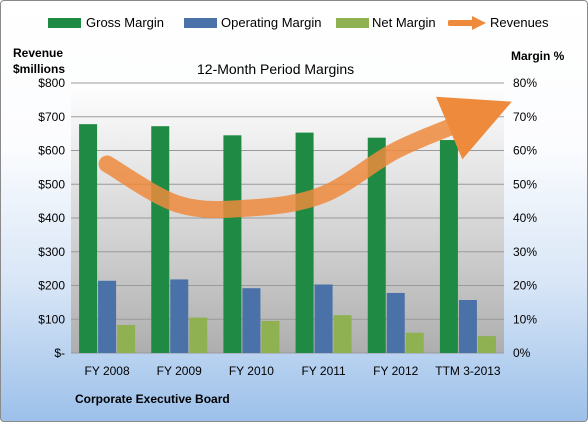 This screenshot has width=588, height=422. What do you see at coordinates (519, 22) in the screenshot?
I see `legend-label-revenues: Revenues` at bounding box center [519, 22].